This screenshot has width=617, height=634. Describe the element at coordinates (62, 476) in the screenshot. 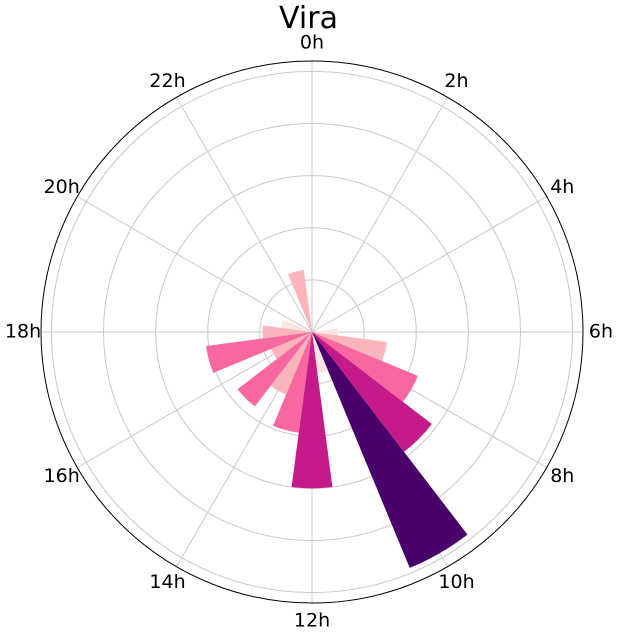

I see `theta-tick-label: 16h` at that location.